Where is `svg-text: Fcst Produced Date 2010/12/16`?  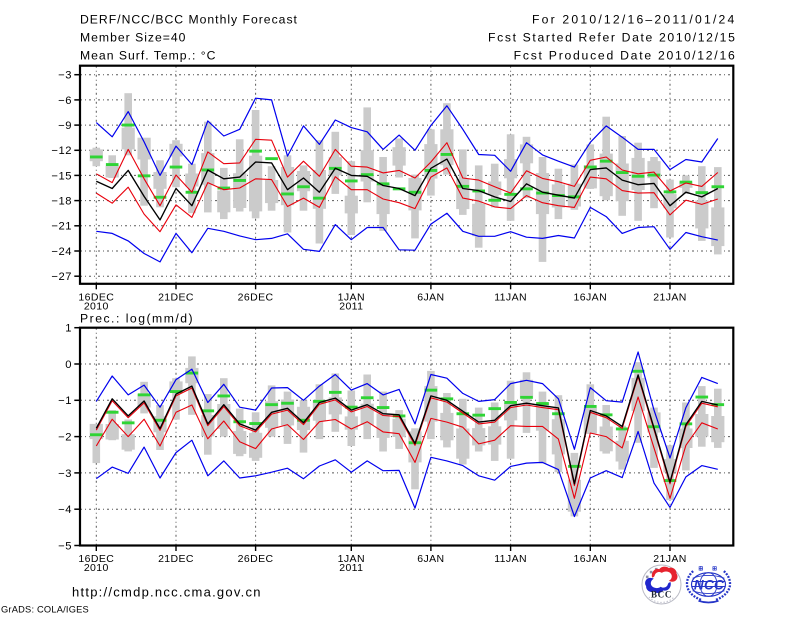 svg-text: Fcst Produced Date 2010/12/16 is located at coordinates (625, 56).